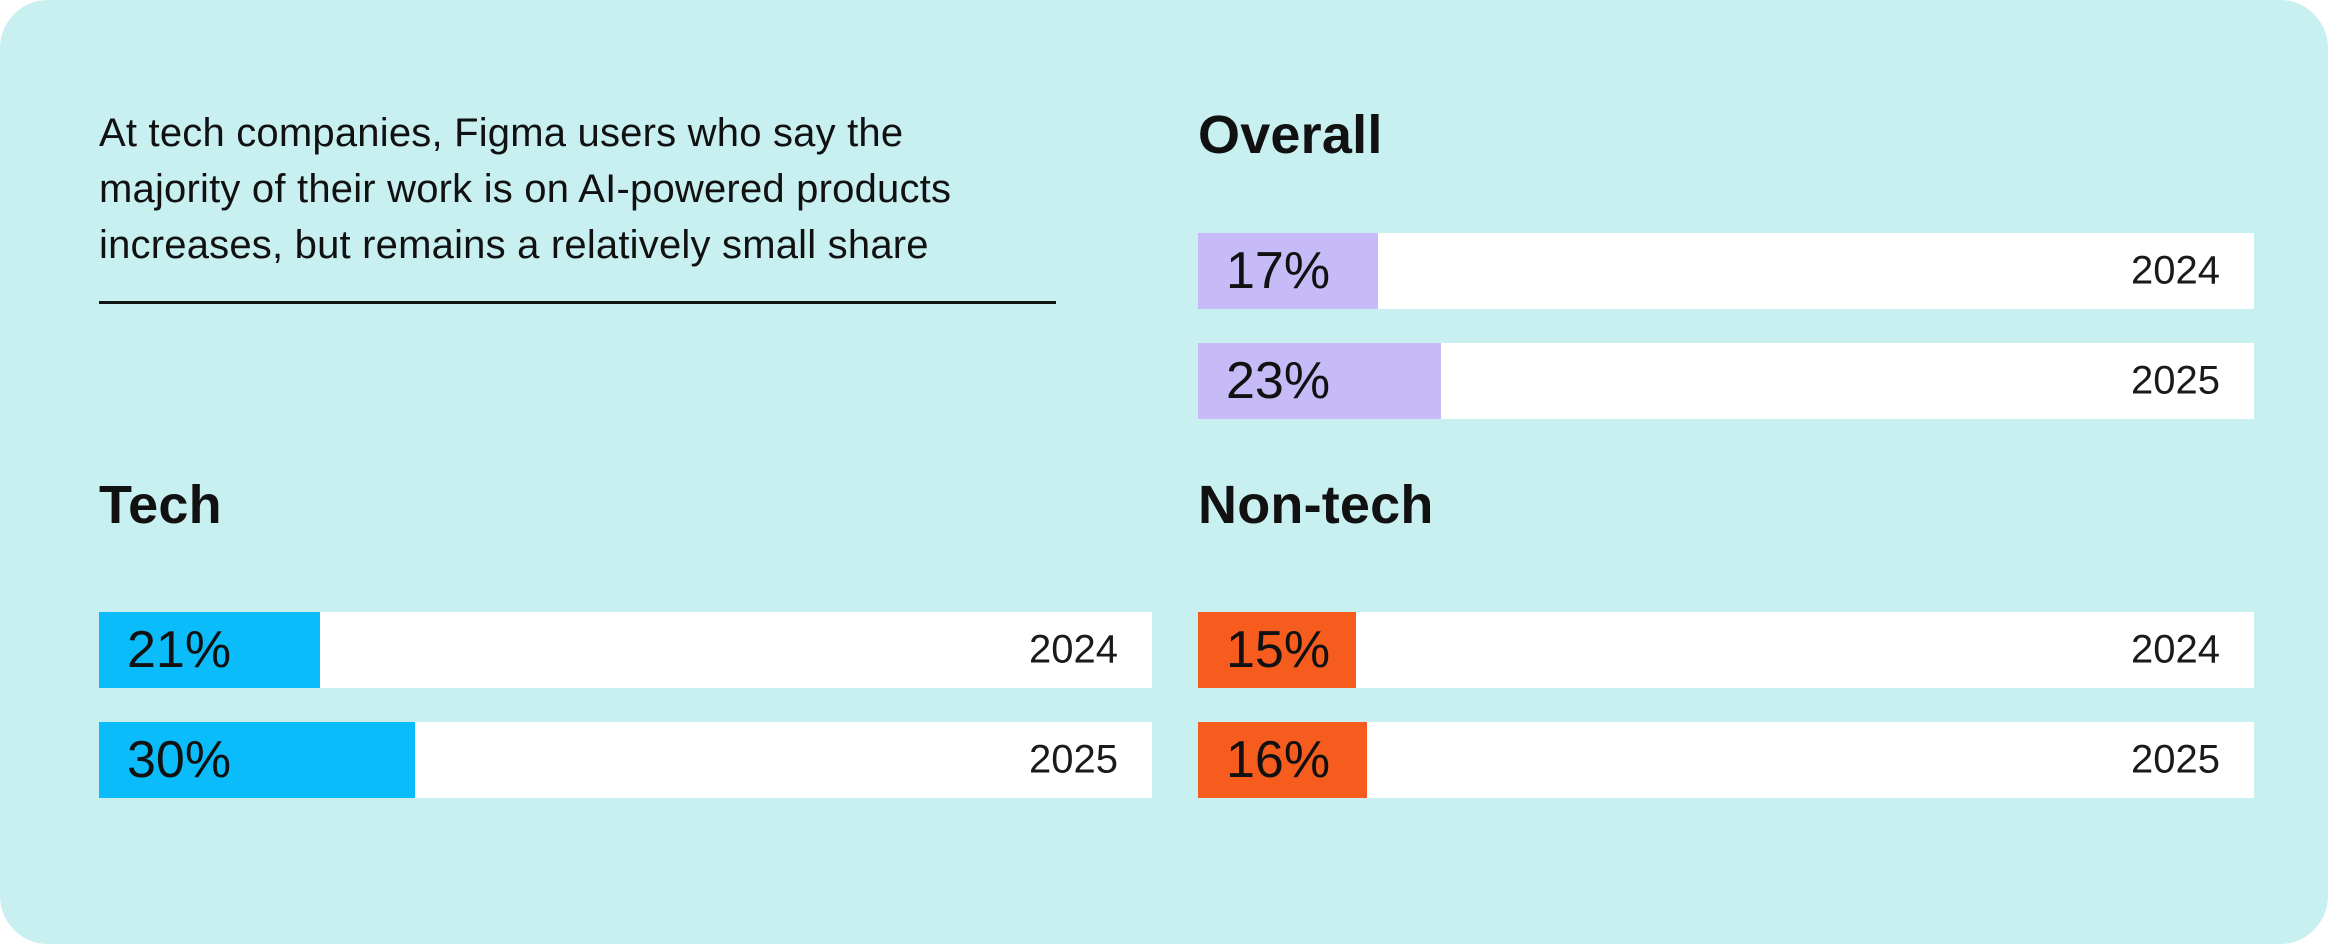 The height and width of the screenshot is (944, 2328). Describe the element at coordinates (160, 505) in the screenshot. I see `section-heading-tech: Tech` at that location.